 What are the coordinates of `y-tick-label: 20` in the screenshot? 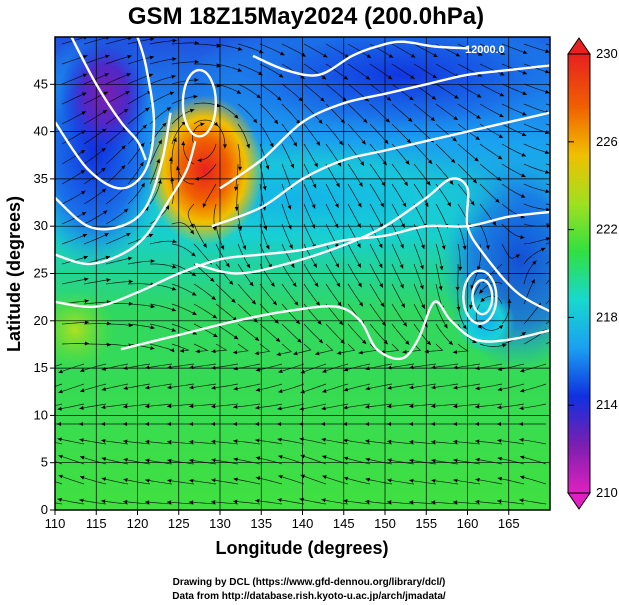 It's located at (41, 320).